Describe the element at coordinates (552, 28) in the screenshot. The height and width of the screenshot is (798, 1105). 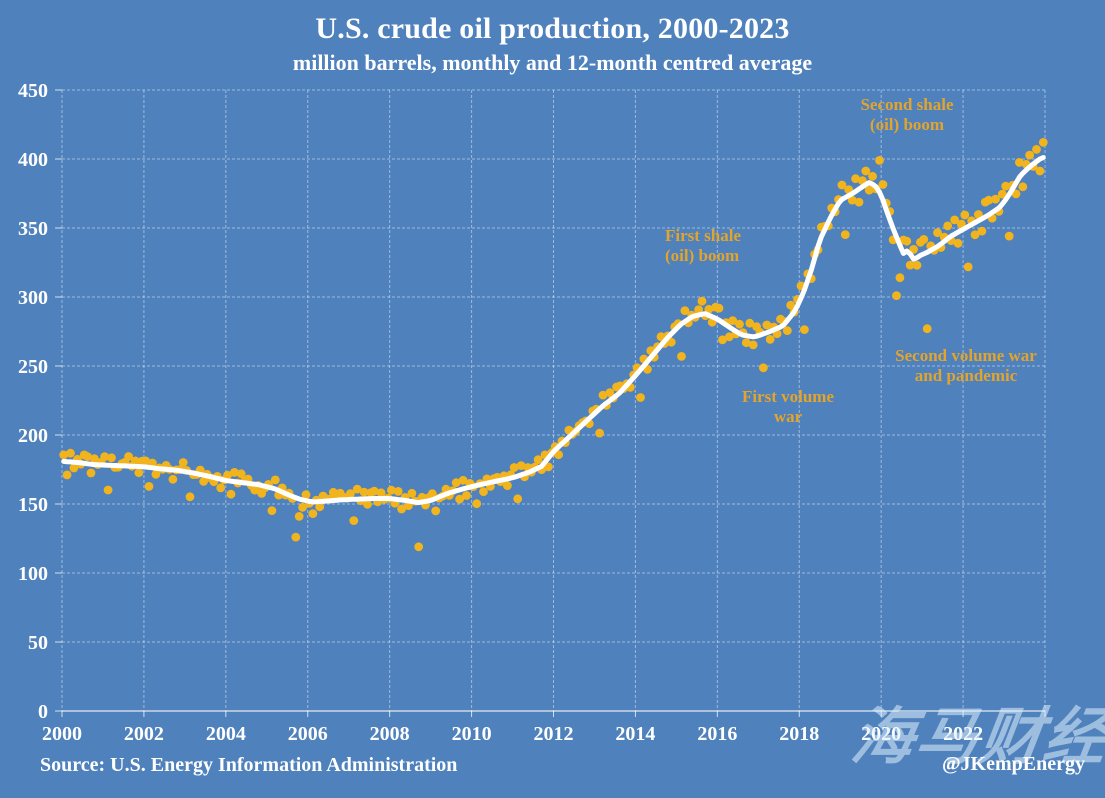
I see `chart-title: U.S. crude oil production, 2000-2023` at that location.